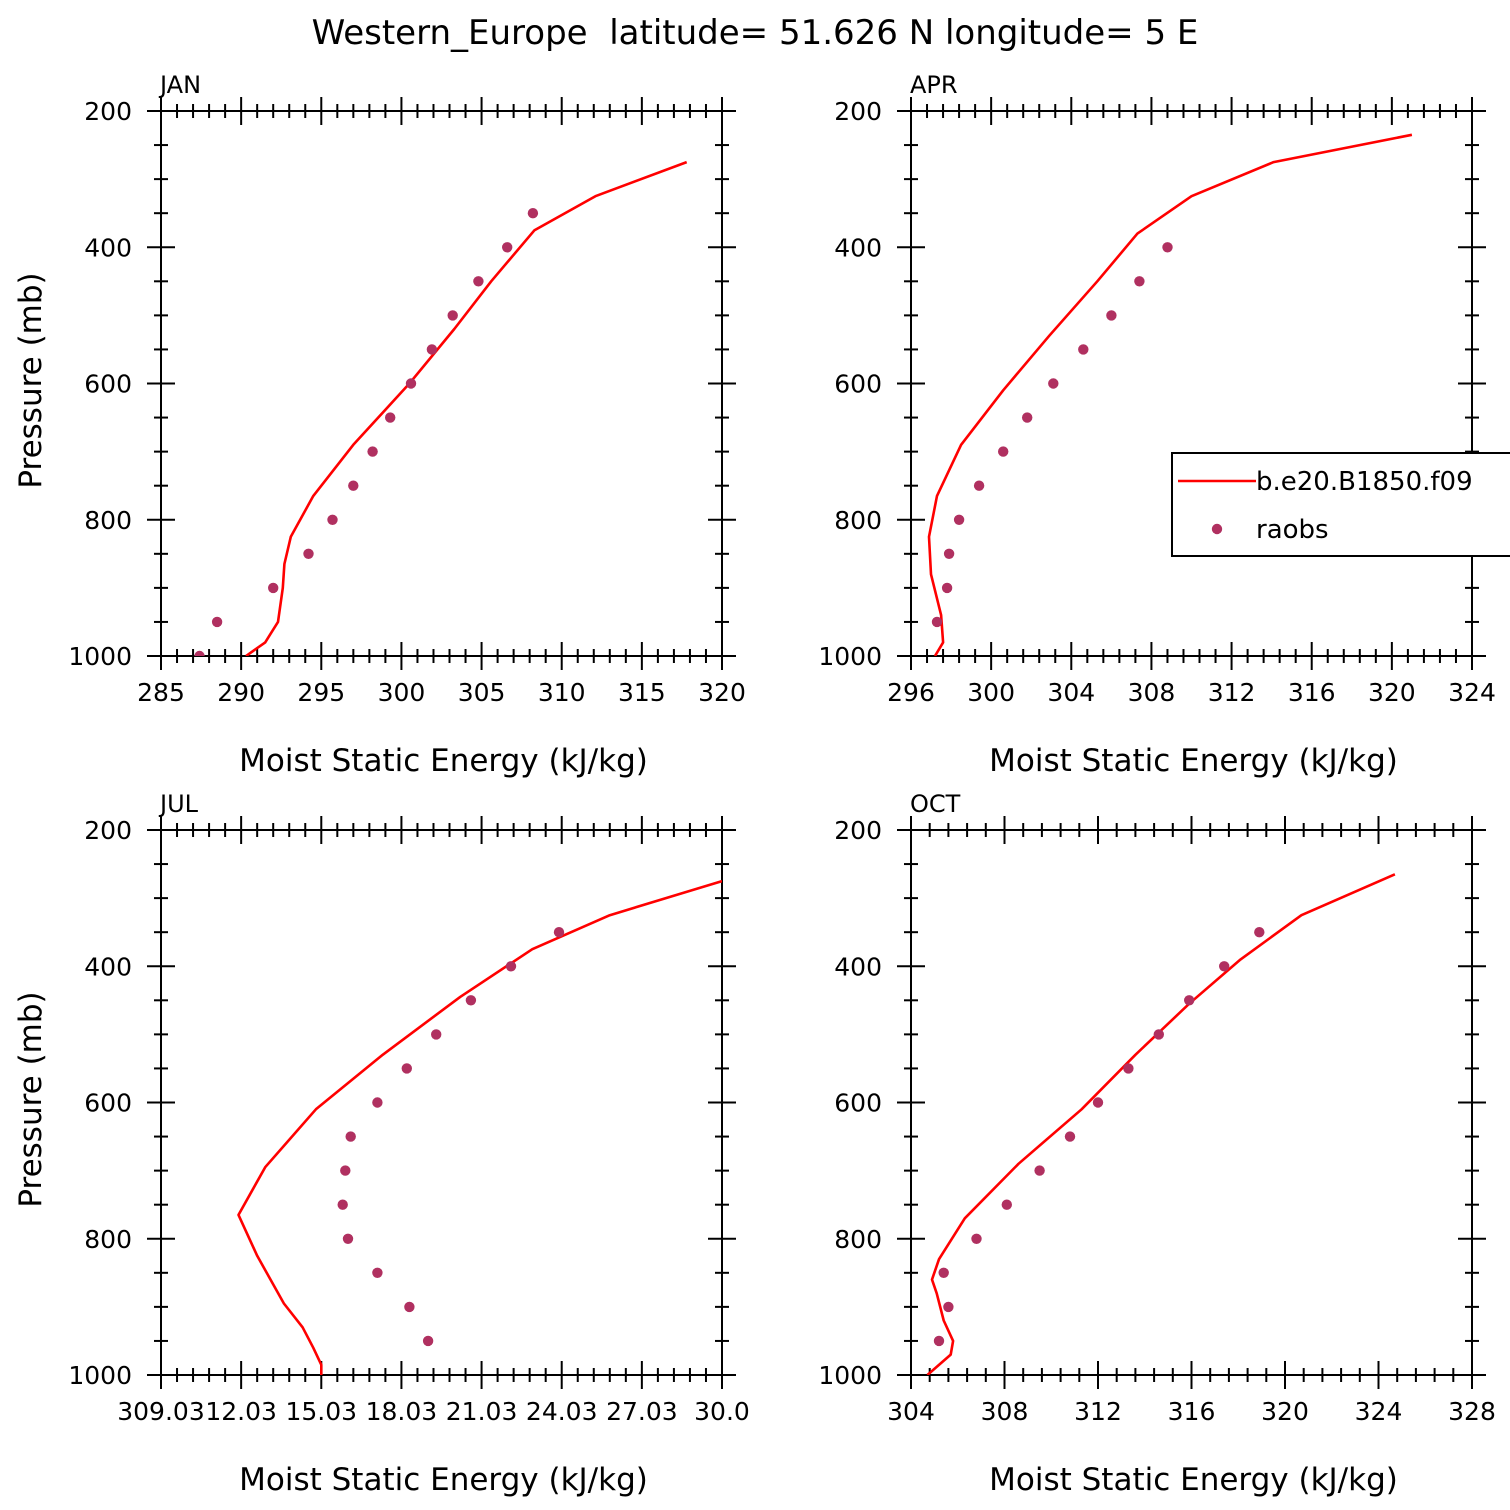  What do you see at coordinates (241, 692) in the screenshot?
I see `x-tick-label: 290` at bounding box center [241, 692].